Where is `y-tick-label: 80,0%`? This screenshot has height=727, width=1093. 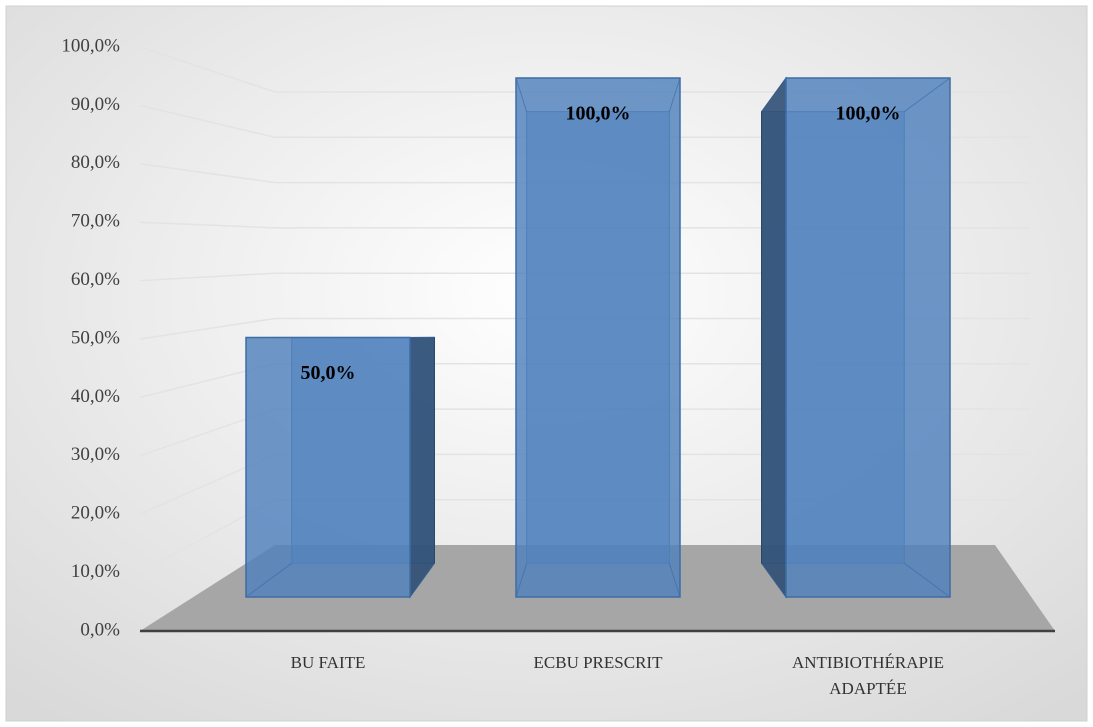 y-tick-label: 80,0% is located at coordinates (95, 162).